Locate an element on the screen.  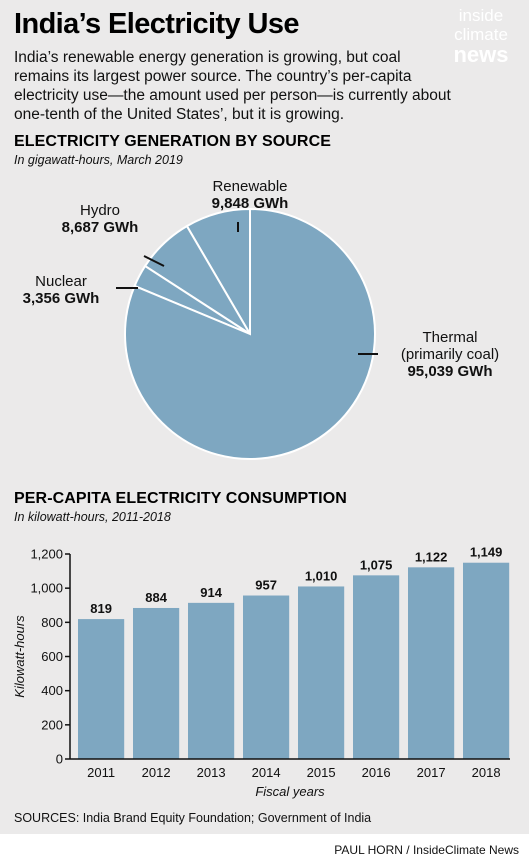
bar-value-label-2017: 1,122 is located at coordinates (431, 556).